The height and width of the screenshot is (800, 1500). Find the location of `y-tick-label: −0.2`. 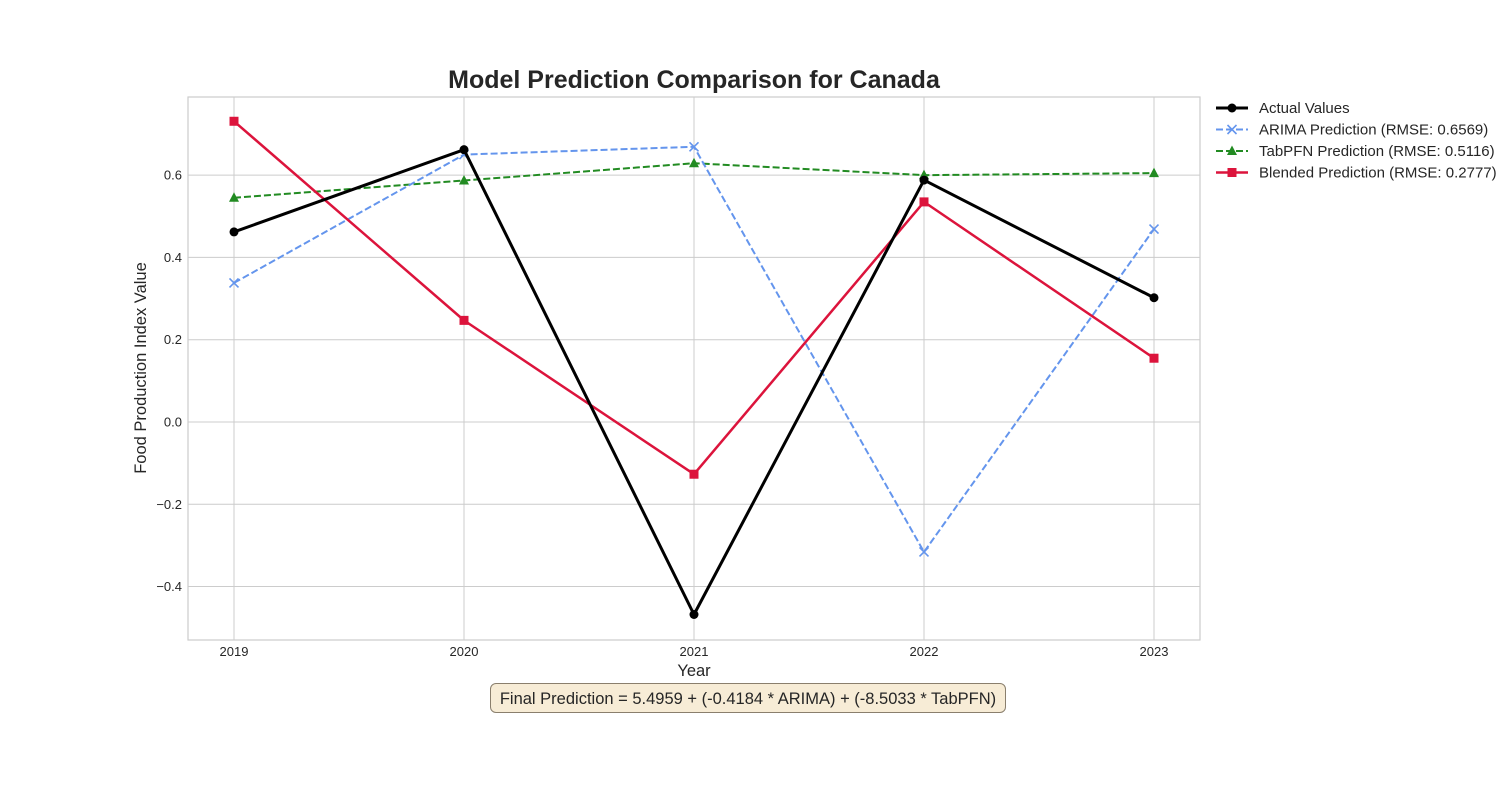

y-tick-label: −0.2 is located at coordinates (169, 504).